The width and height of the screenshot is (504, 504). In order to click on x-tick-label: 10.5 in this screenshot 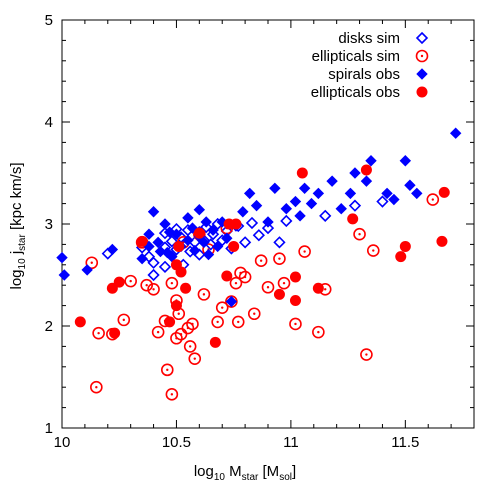, I will do `click(176, 442)`.